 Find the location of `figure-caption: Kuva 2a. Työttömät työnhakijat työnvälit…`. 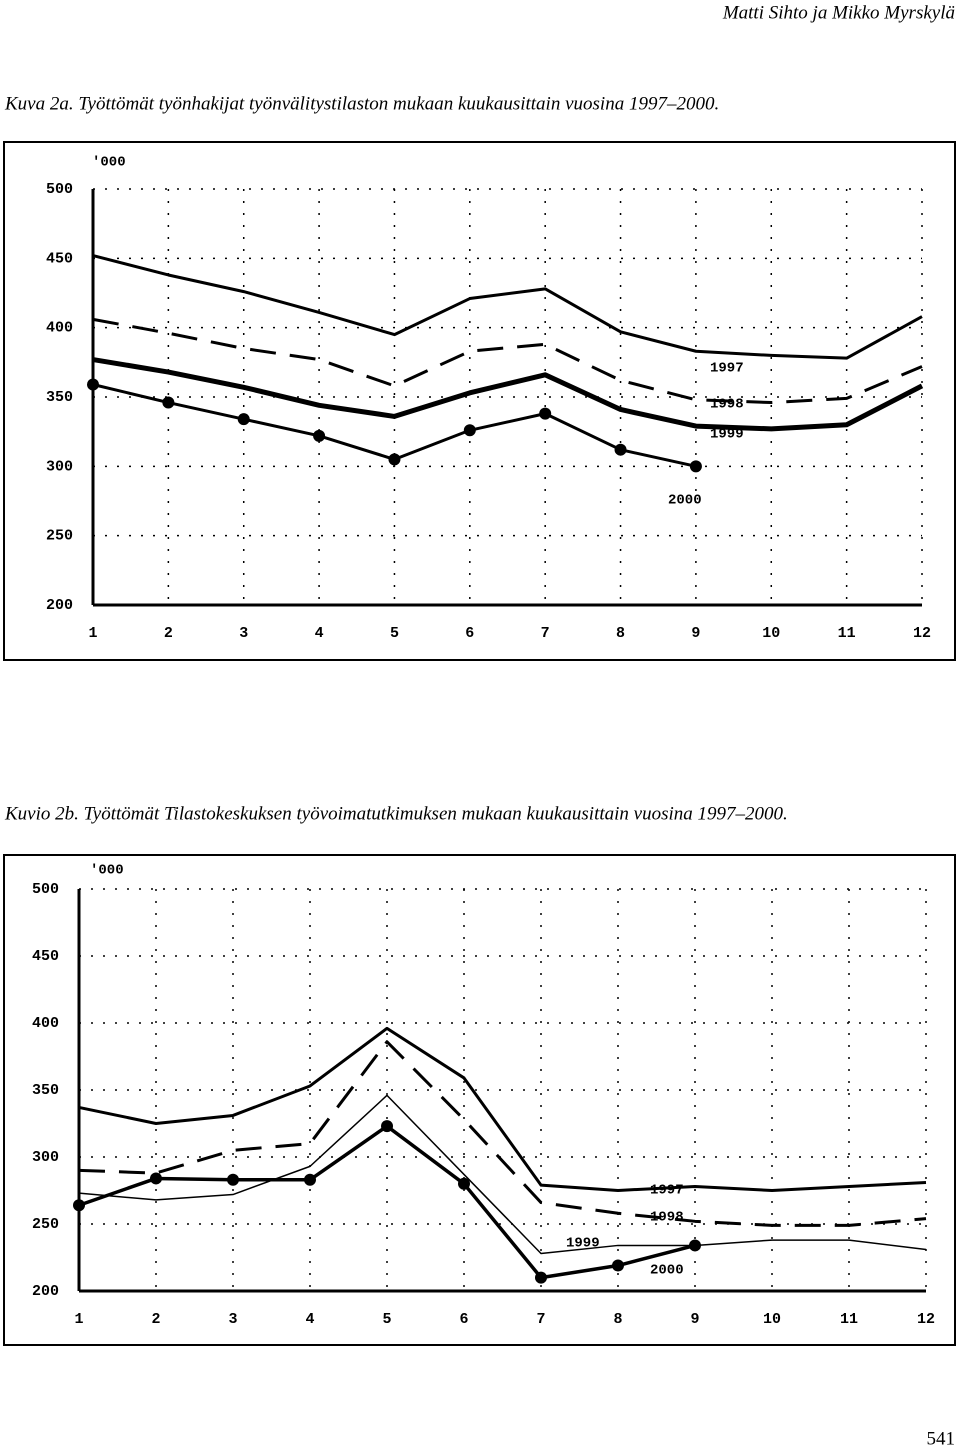

figure-caption: Kuva 2a. Työttömät työnhakijat työnvälit… is located at coordinates (361, 103).